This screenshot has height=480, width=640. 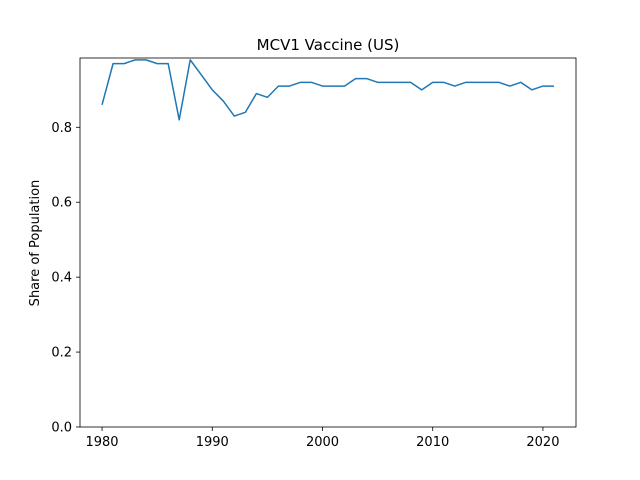 I want to click on y-tick-label: 0.6, so click(x=61, y=203).